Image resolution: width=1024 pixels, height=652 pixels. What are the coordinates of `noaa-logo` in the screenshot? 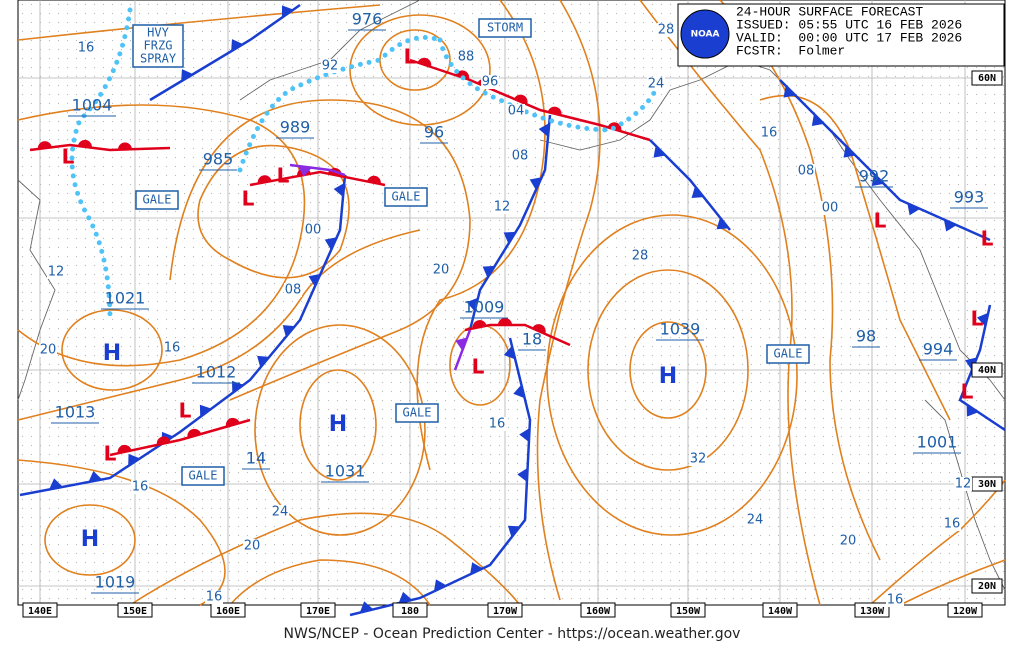 It's located at (705, 34).